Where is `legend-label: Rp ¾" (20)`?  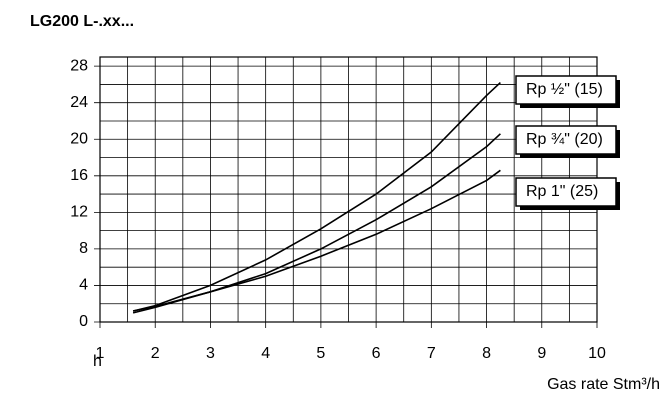
legend-label: Rp ¾" (20) is located at coordinates (564, 139).